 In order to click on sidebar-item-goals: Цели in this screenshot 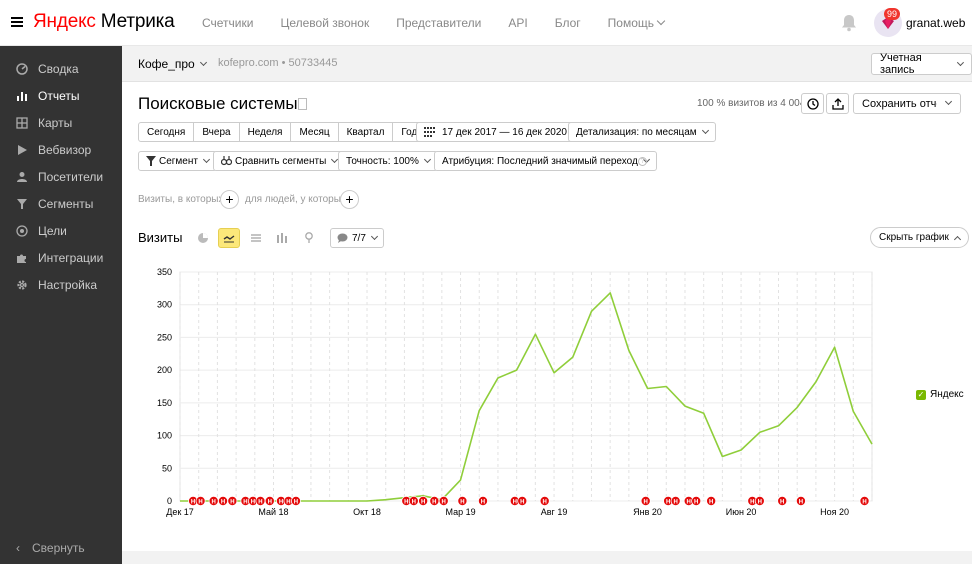, I will do `click(61, 230)`.